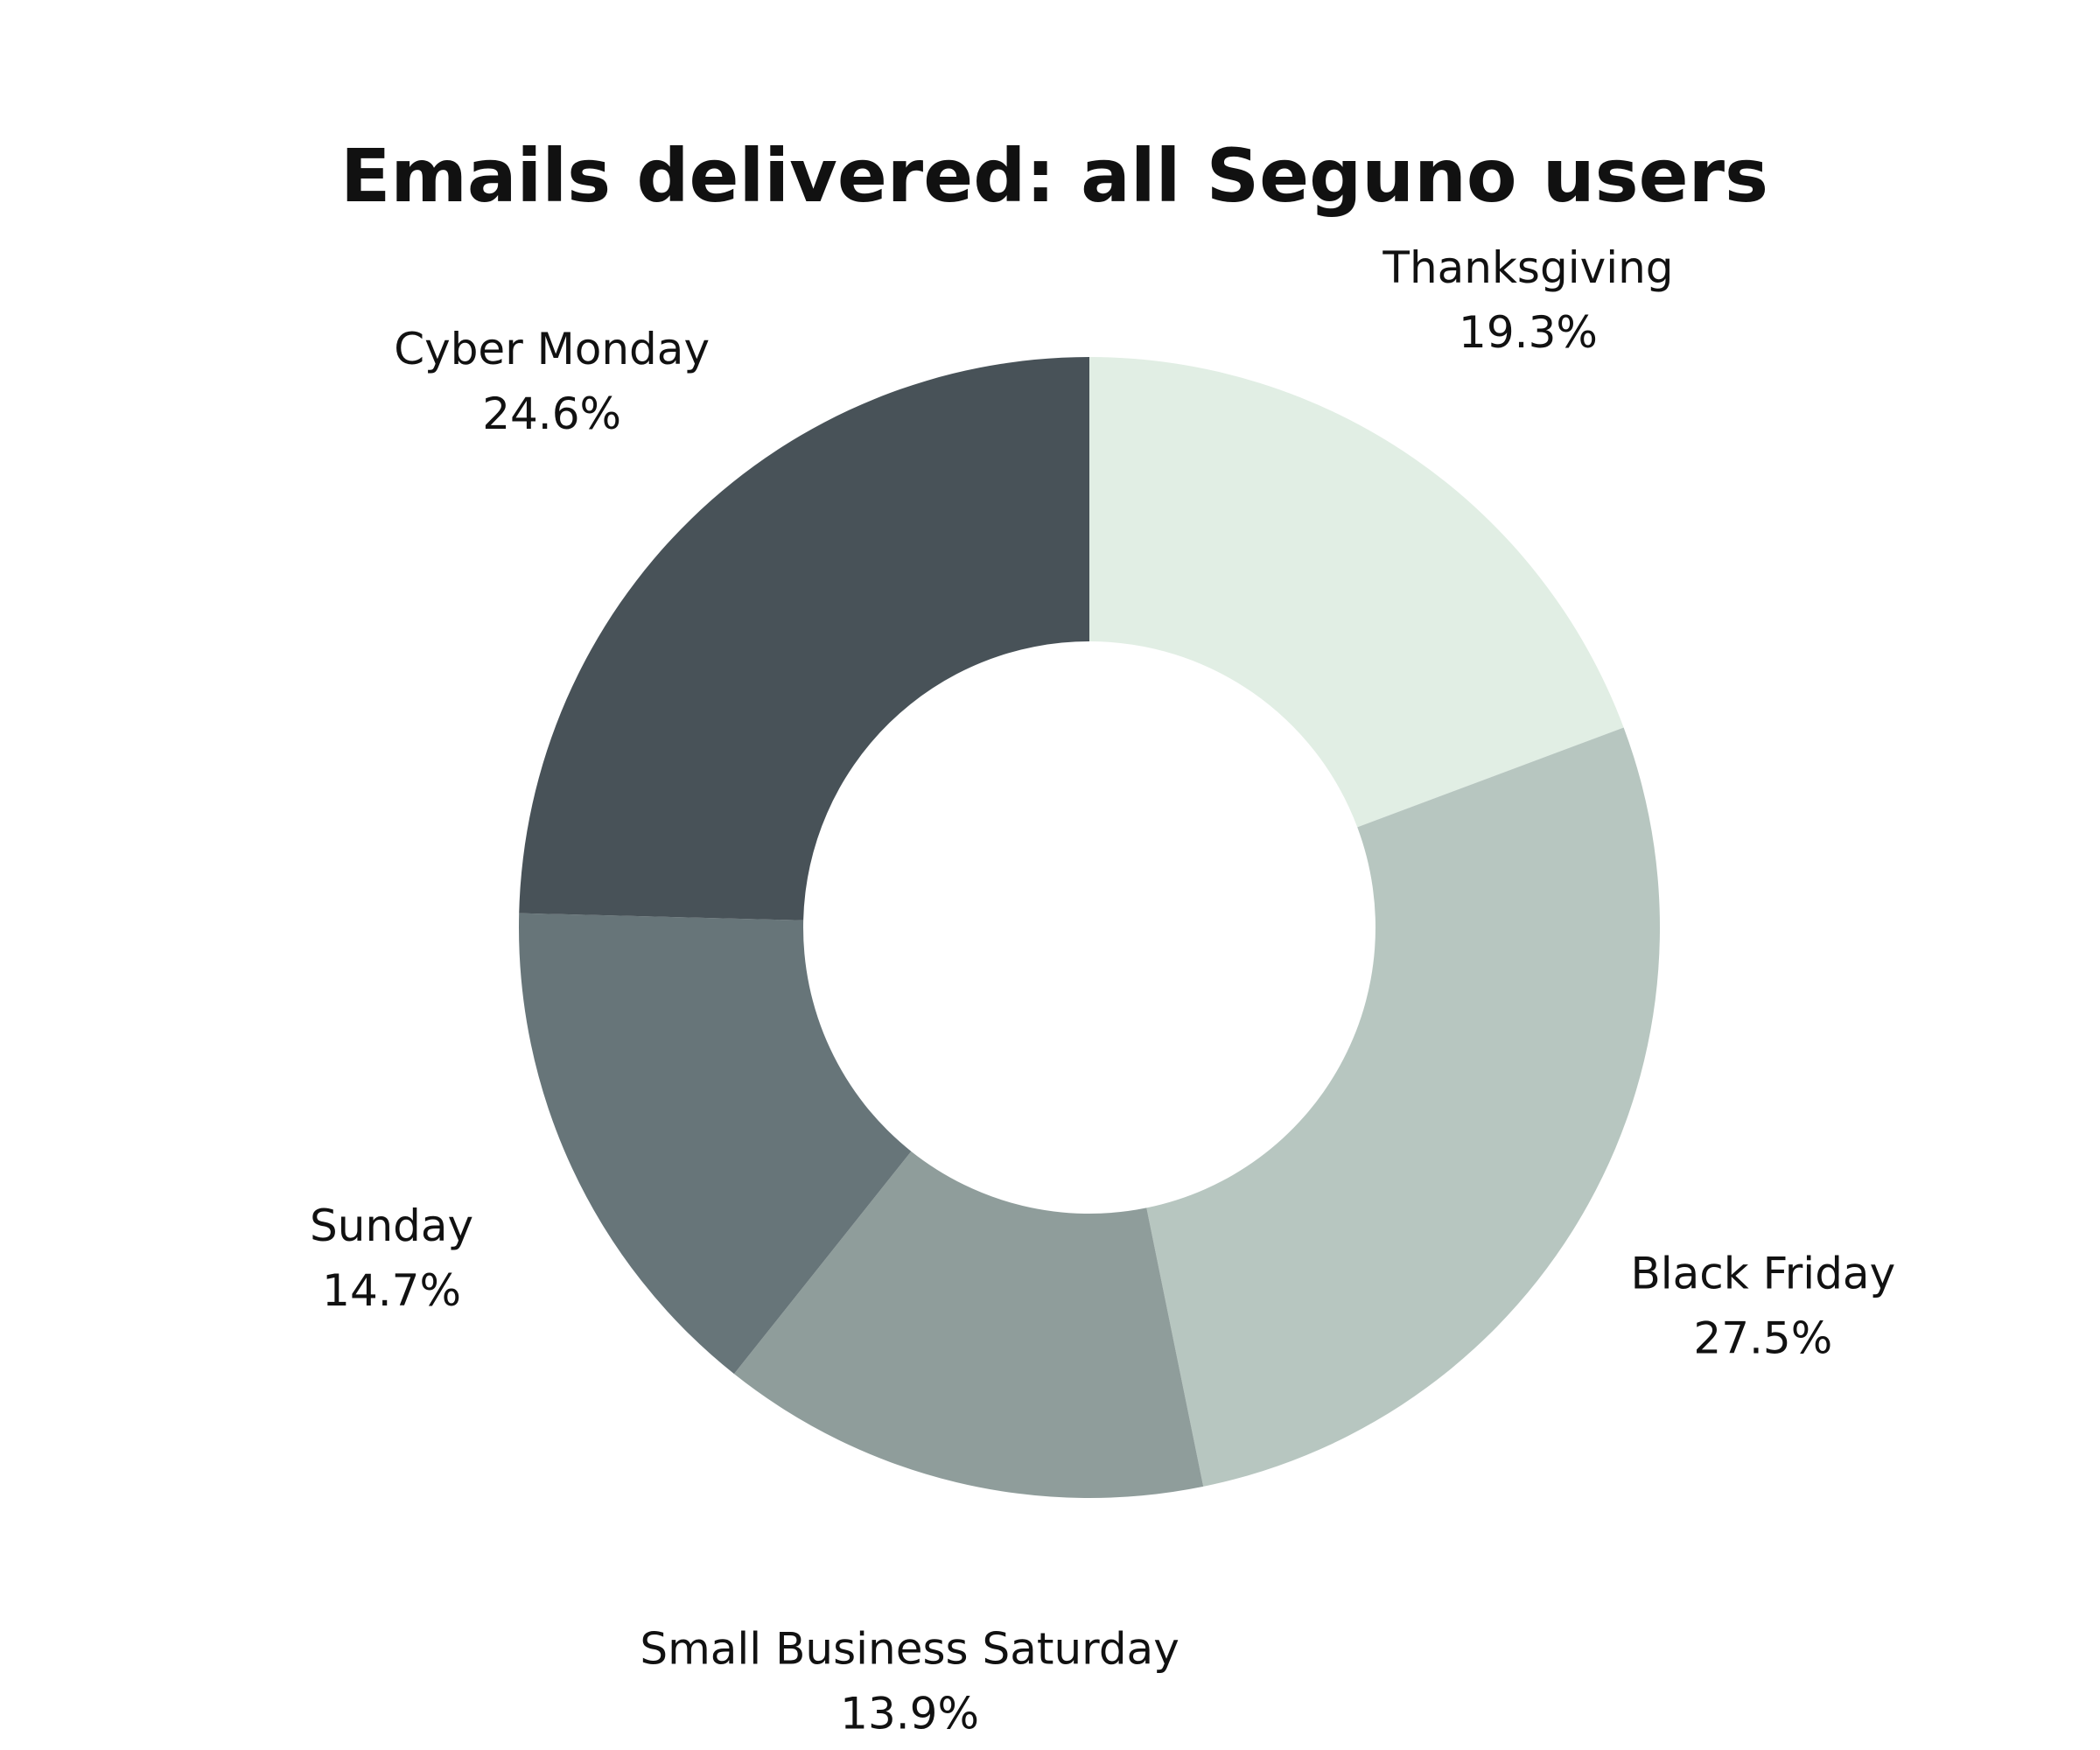  What do you see at coordinates (551, 413) in the screenshot?
I see `slice-value-cyber-monday: 24.6%` at bounding box center [551, 413].